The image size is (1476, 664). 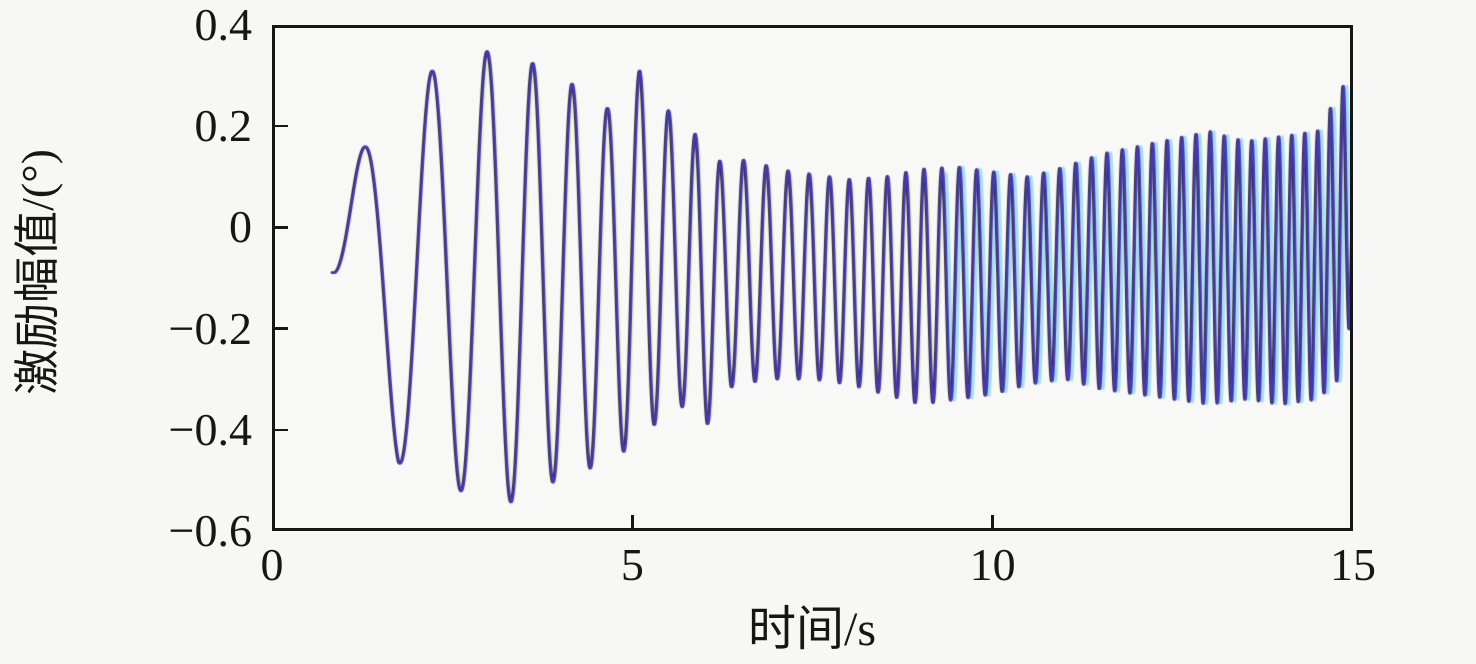 I want to click on y-tick-label: 0.2, so click(x=223, y=126).